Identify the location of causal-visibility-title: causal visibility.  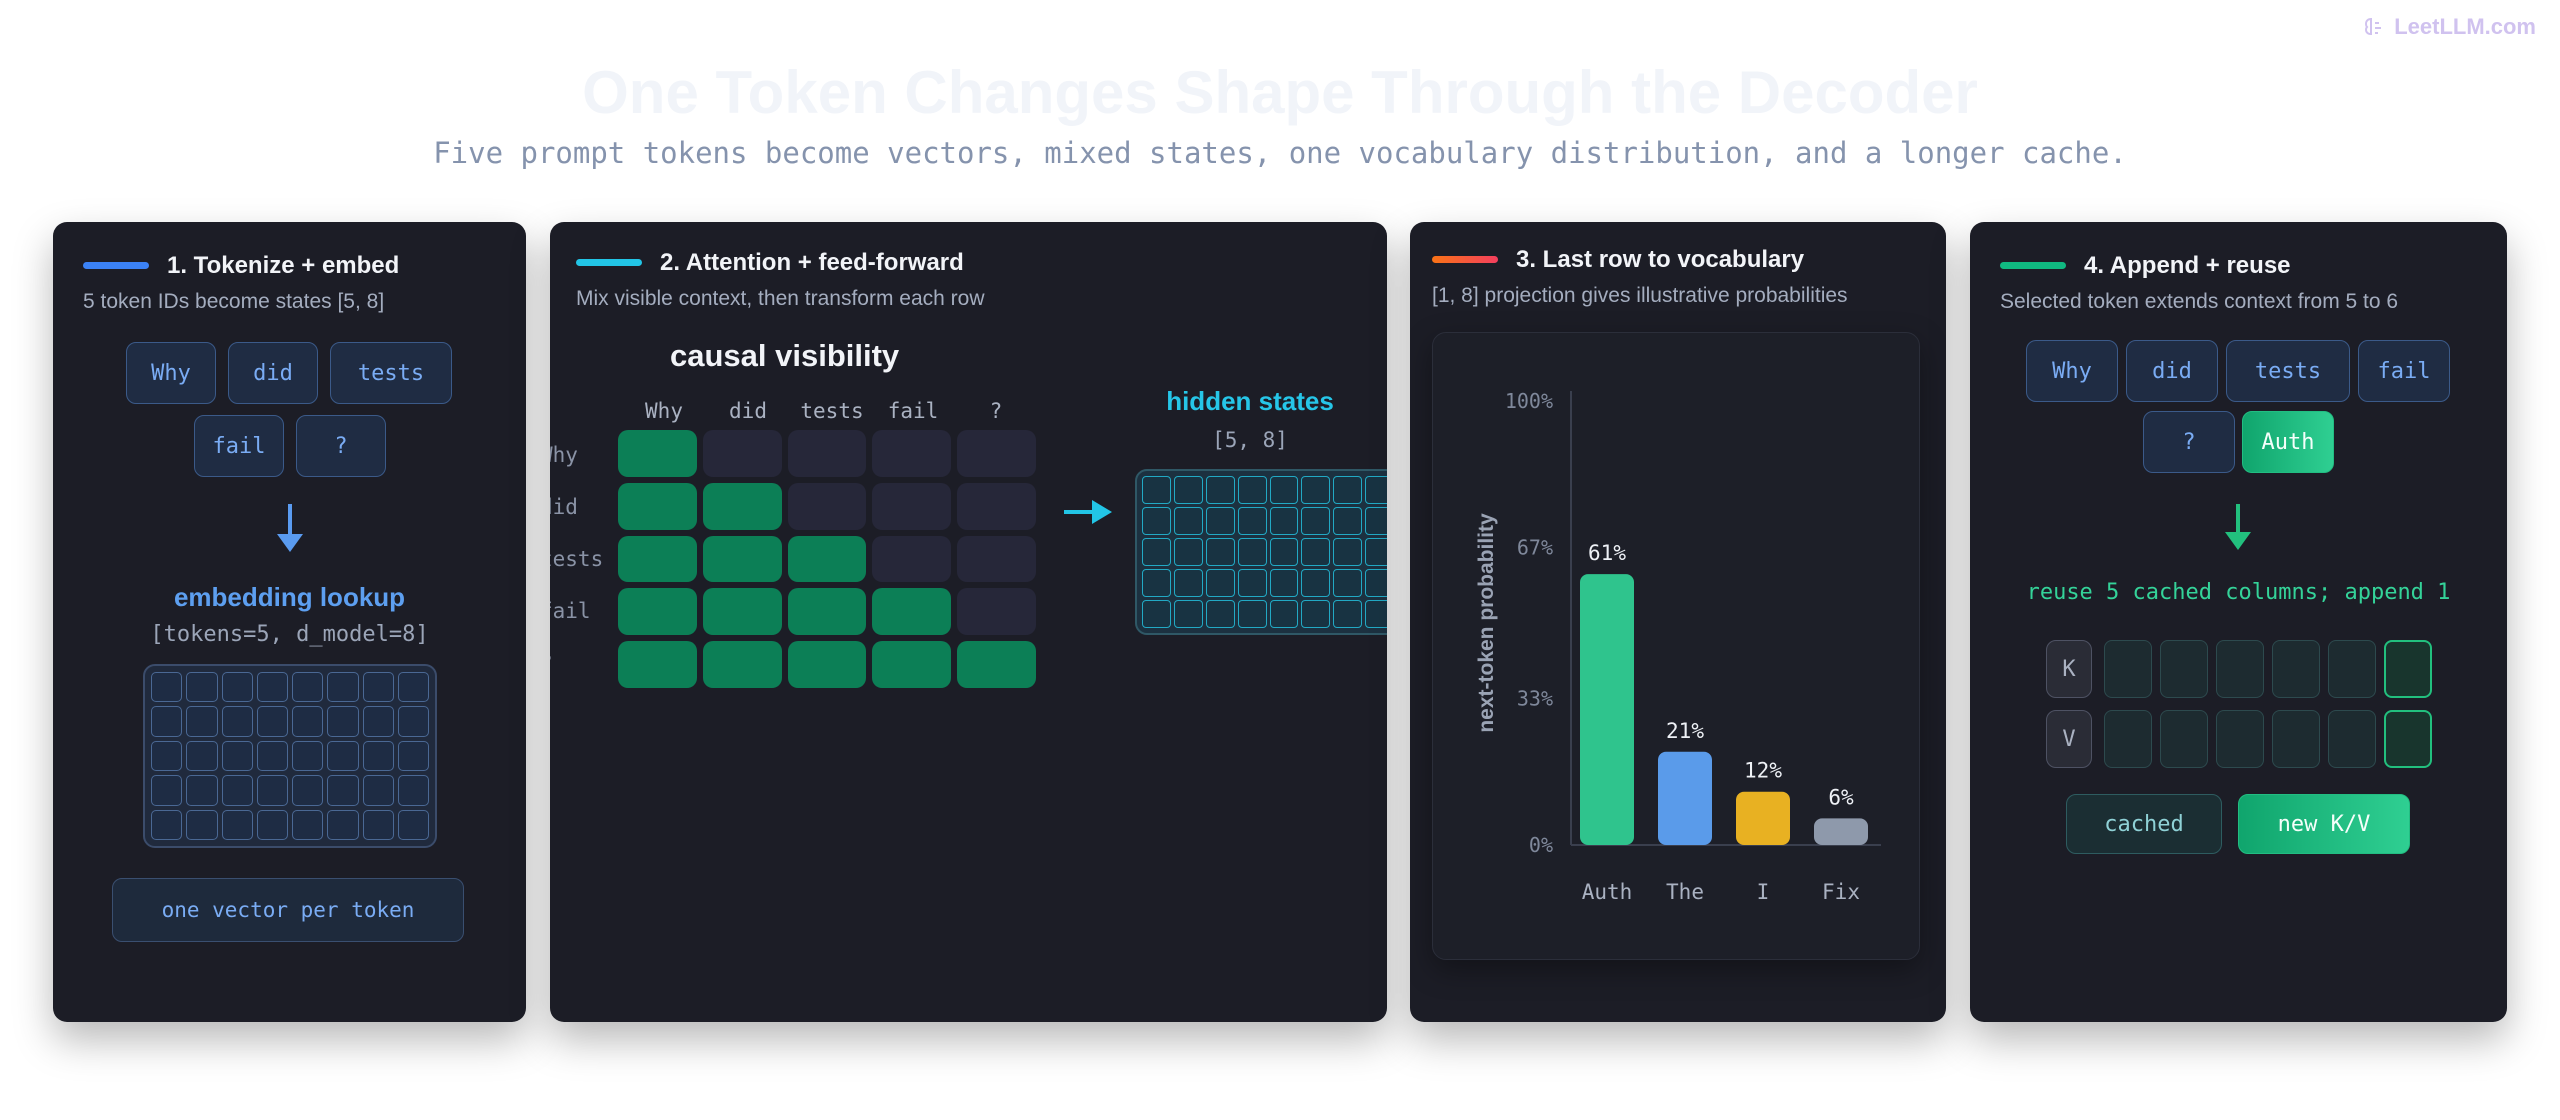
(785, 355).